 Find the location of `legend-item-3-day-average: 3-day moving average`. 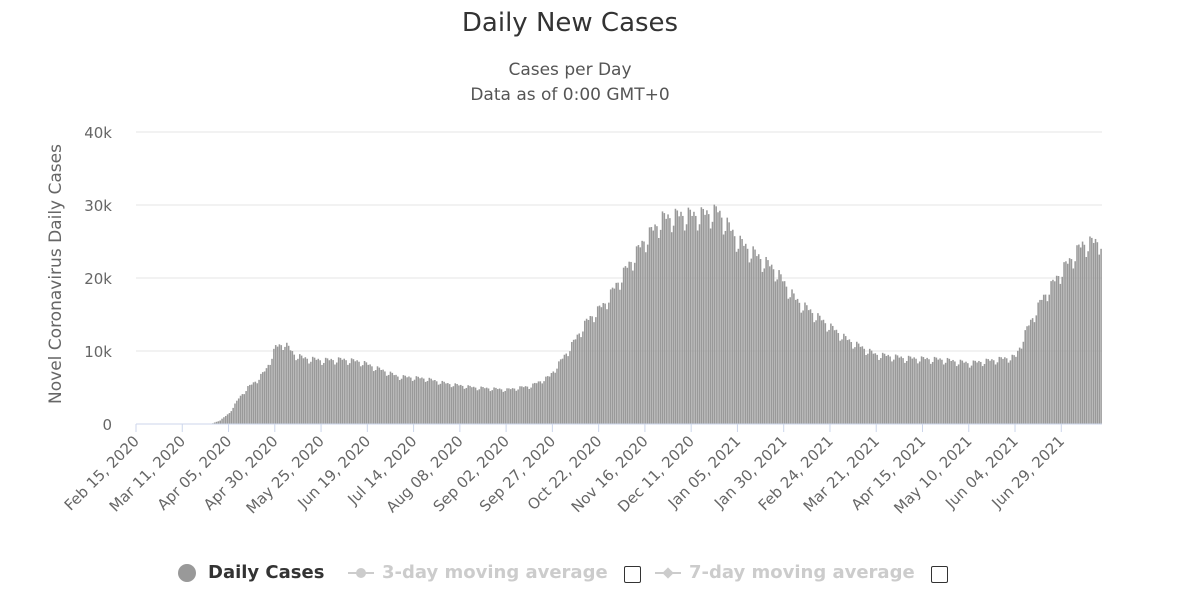

legend-item-3-day-average: 3-day moving average is located at coordinates (478, 572).